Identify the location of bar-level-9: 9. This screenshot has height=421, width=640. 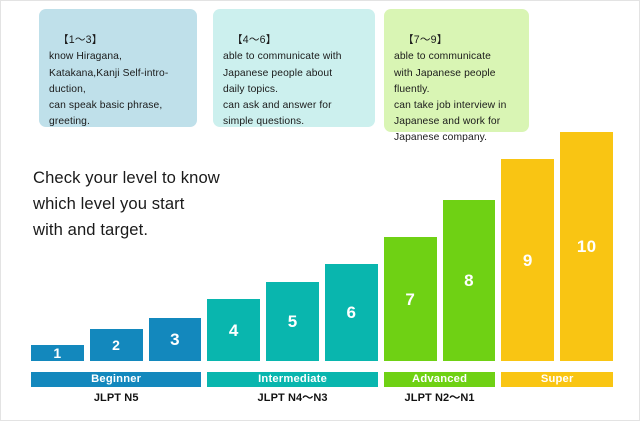
(528, 260).